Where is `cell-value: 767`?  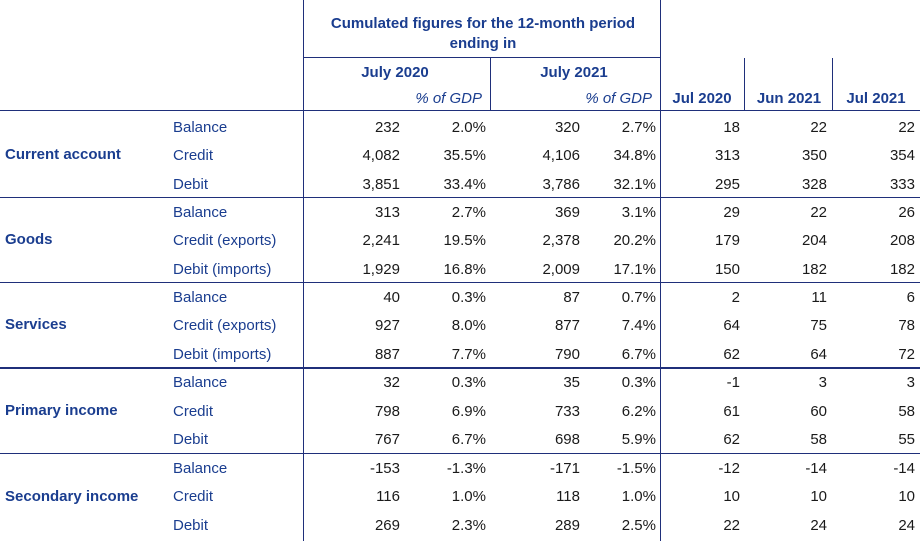
cell-value: 767 is located at coordinates (387, 439).